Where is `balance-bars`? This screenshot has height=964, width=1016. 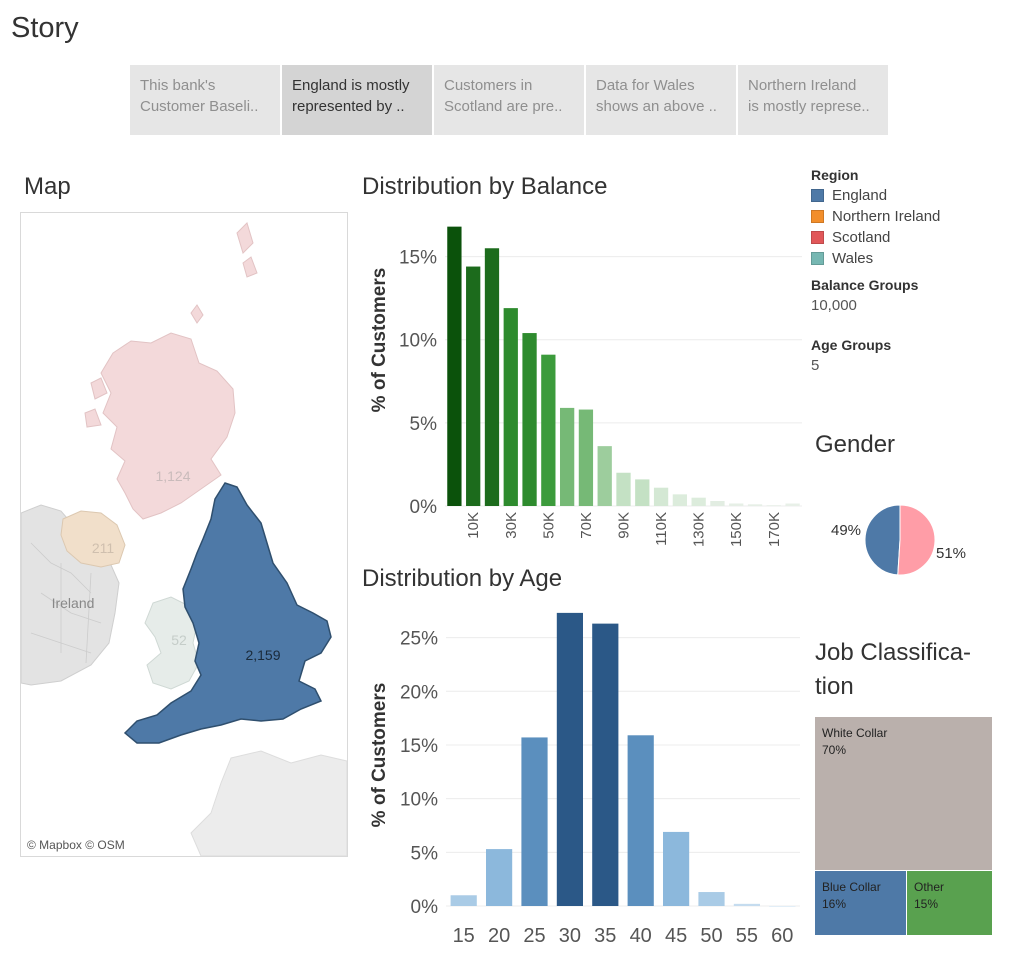
balance-bars is located at coordinates (623, 366).